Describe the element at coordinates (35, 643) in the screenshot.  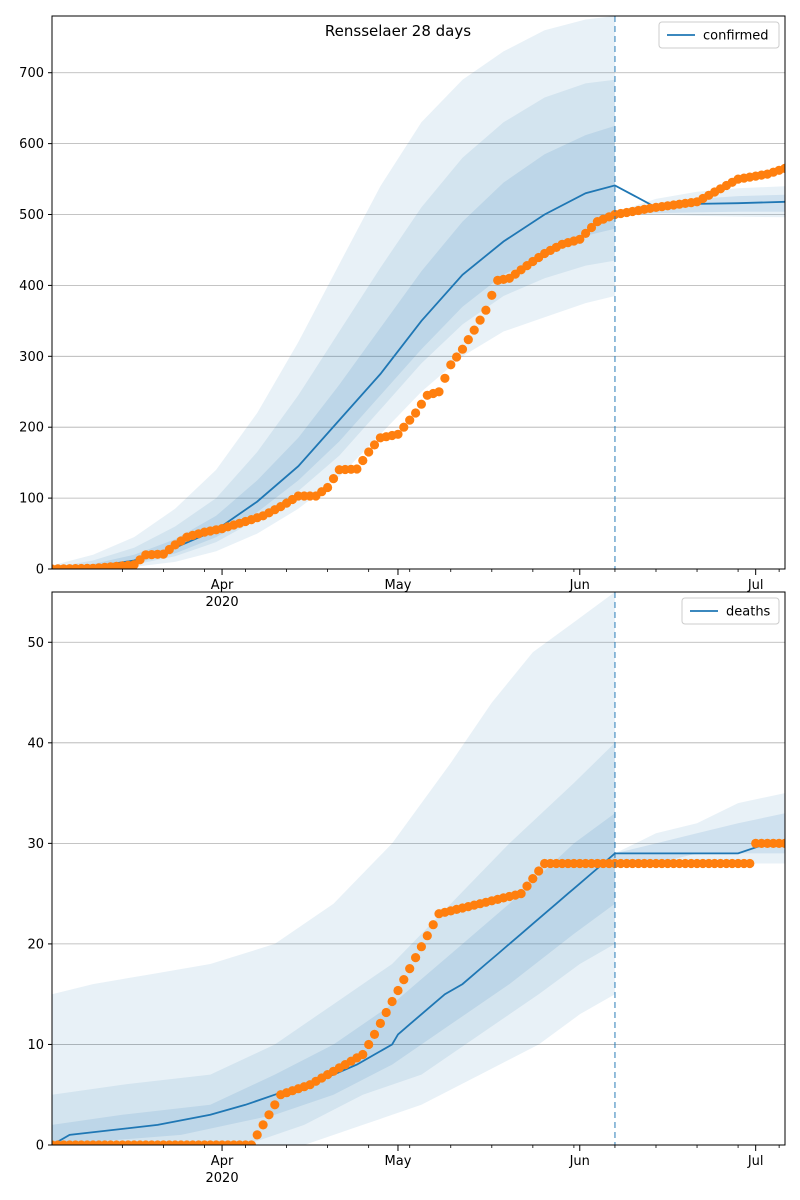
I see `y-tick-label: 50` at that location.